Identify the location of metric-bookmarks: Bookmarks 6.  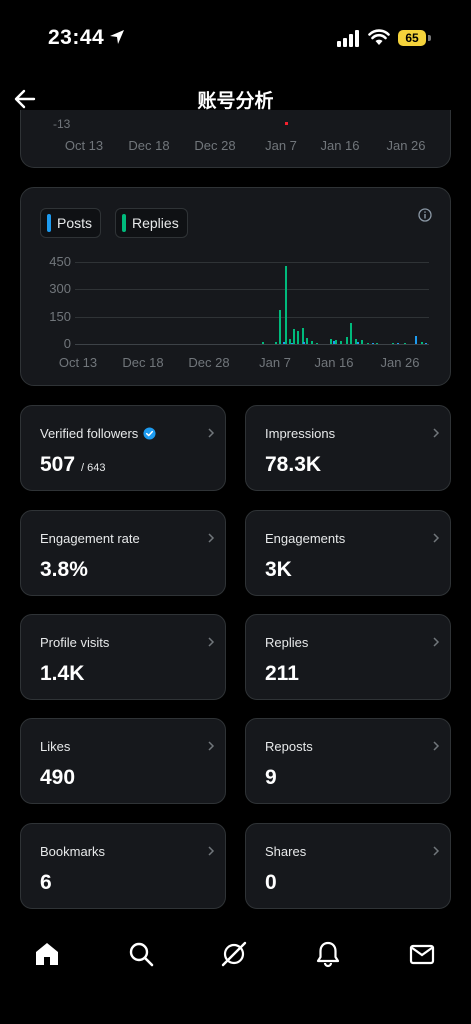
(123, 866).